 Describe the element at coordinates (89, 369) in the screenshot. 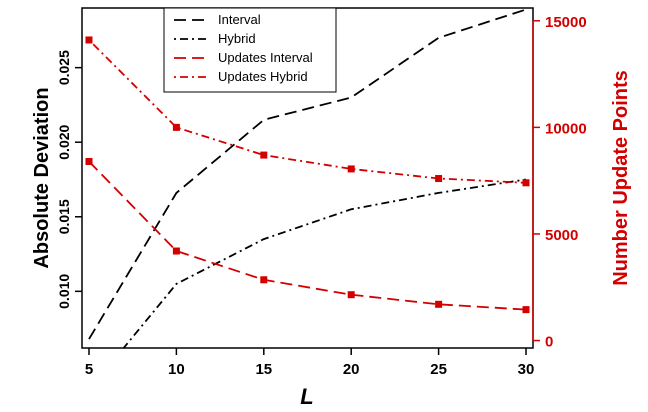

I see `x-tick-label: 5` at that location.